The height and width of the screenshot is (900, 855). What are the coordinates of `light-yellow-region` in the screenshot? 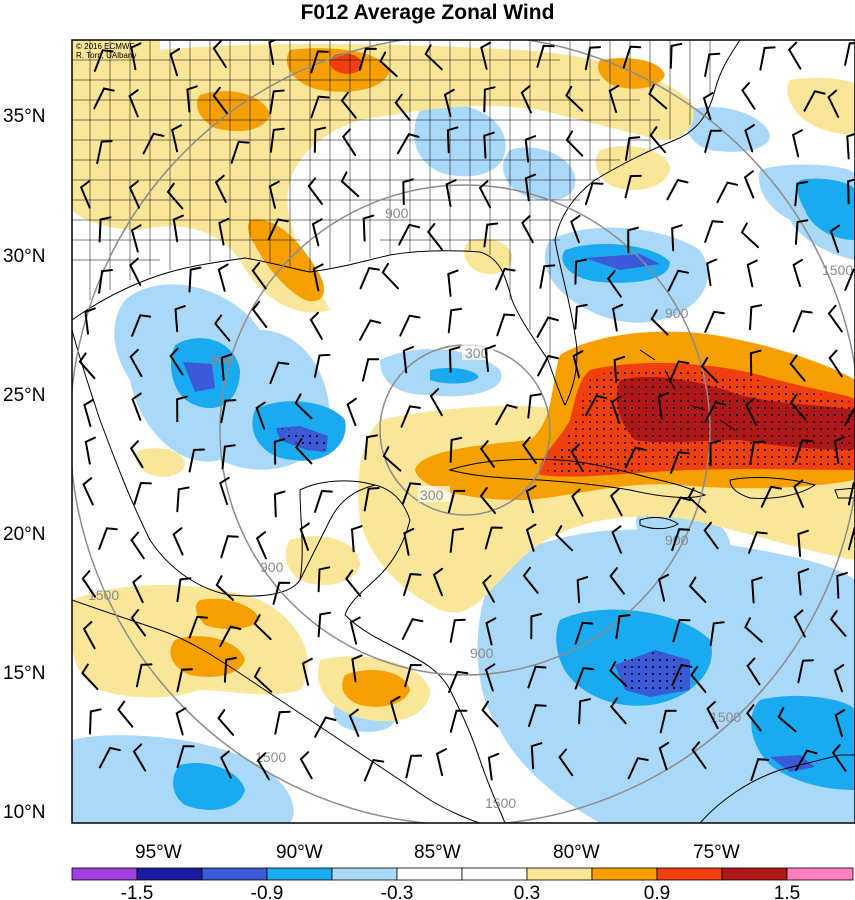 It's located at (821, 106).